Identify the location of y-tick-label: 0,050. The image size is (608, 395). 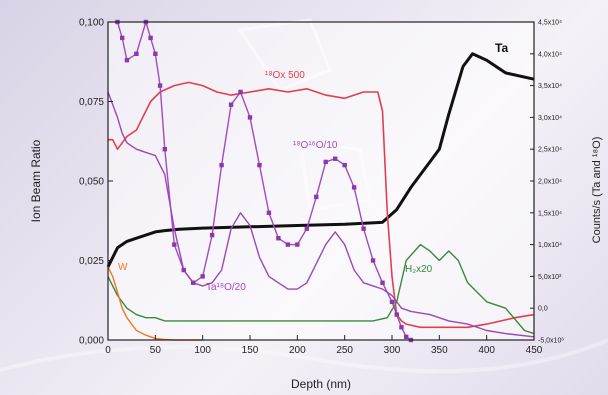
(91, 182).